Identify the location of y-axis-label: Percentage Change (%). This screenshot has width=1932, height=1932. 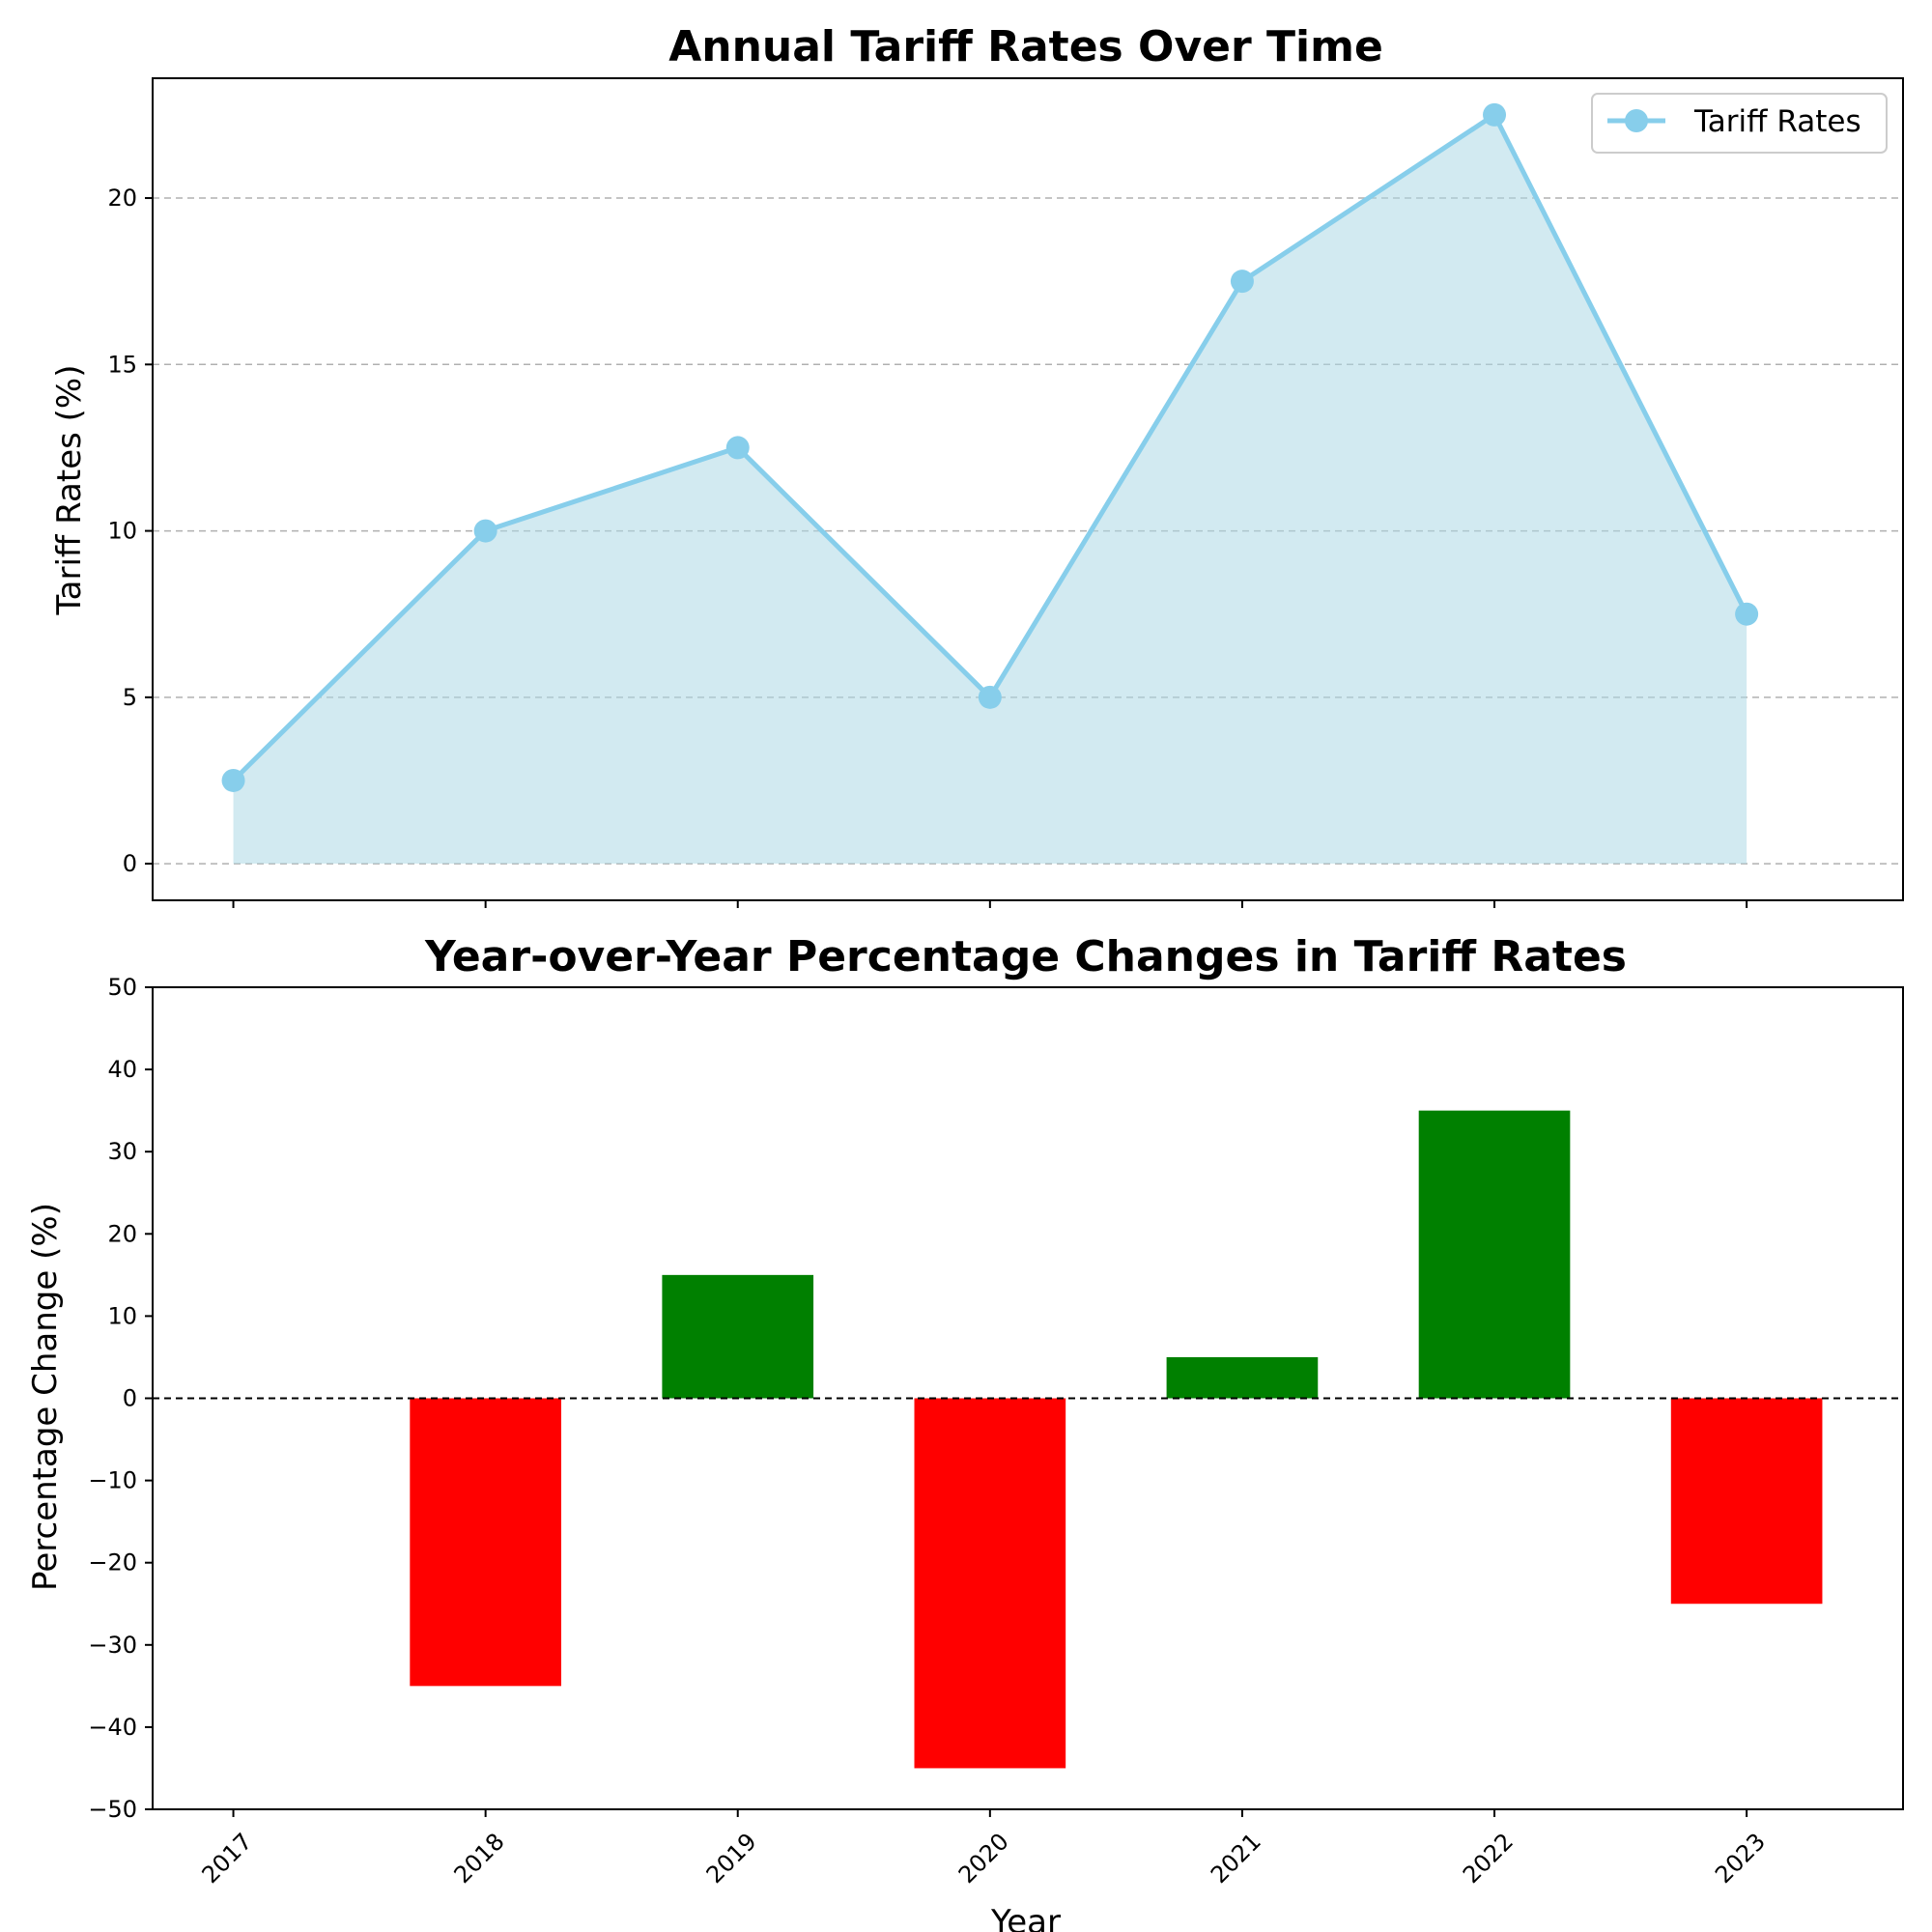
(45, 1397).